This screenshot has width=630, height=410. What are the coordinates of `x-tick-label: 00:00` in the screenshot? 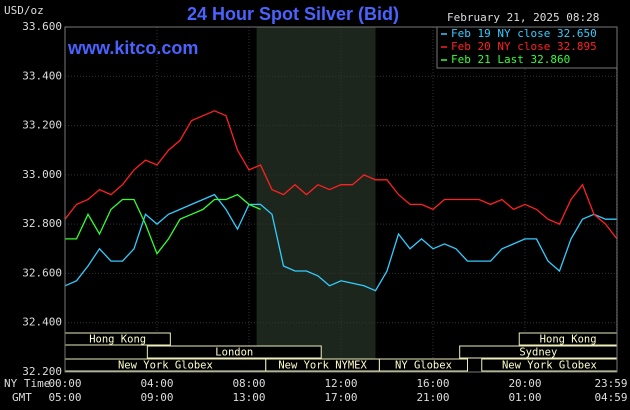 It's located at (64, 383).